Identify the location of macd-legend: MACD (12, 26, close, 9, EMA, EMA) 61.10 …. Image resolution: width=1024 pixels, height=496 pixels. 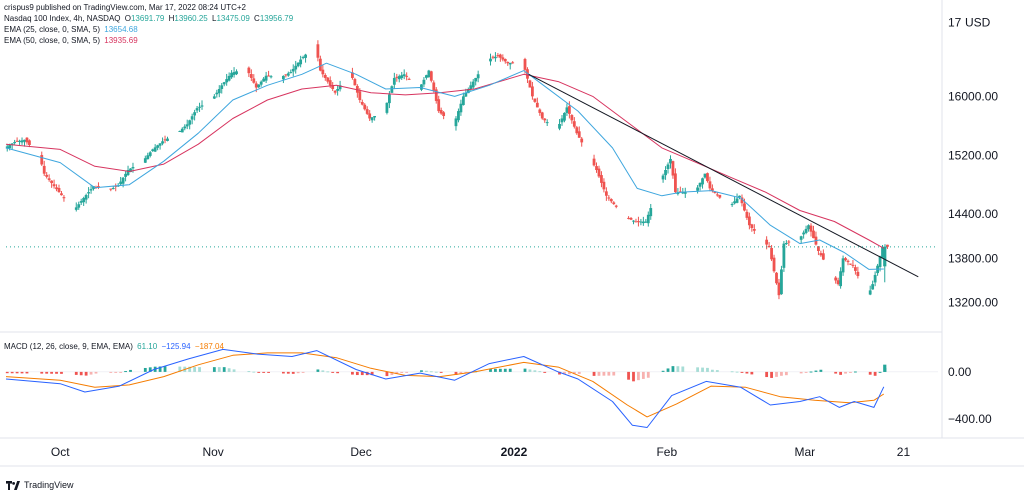
(114, 347).